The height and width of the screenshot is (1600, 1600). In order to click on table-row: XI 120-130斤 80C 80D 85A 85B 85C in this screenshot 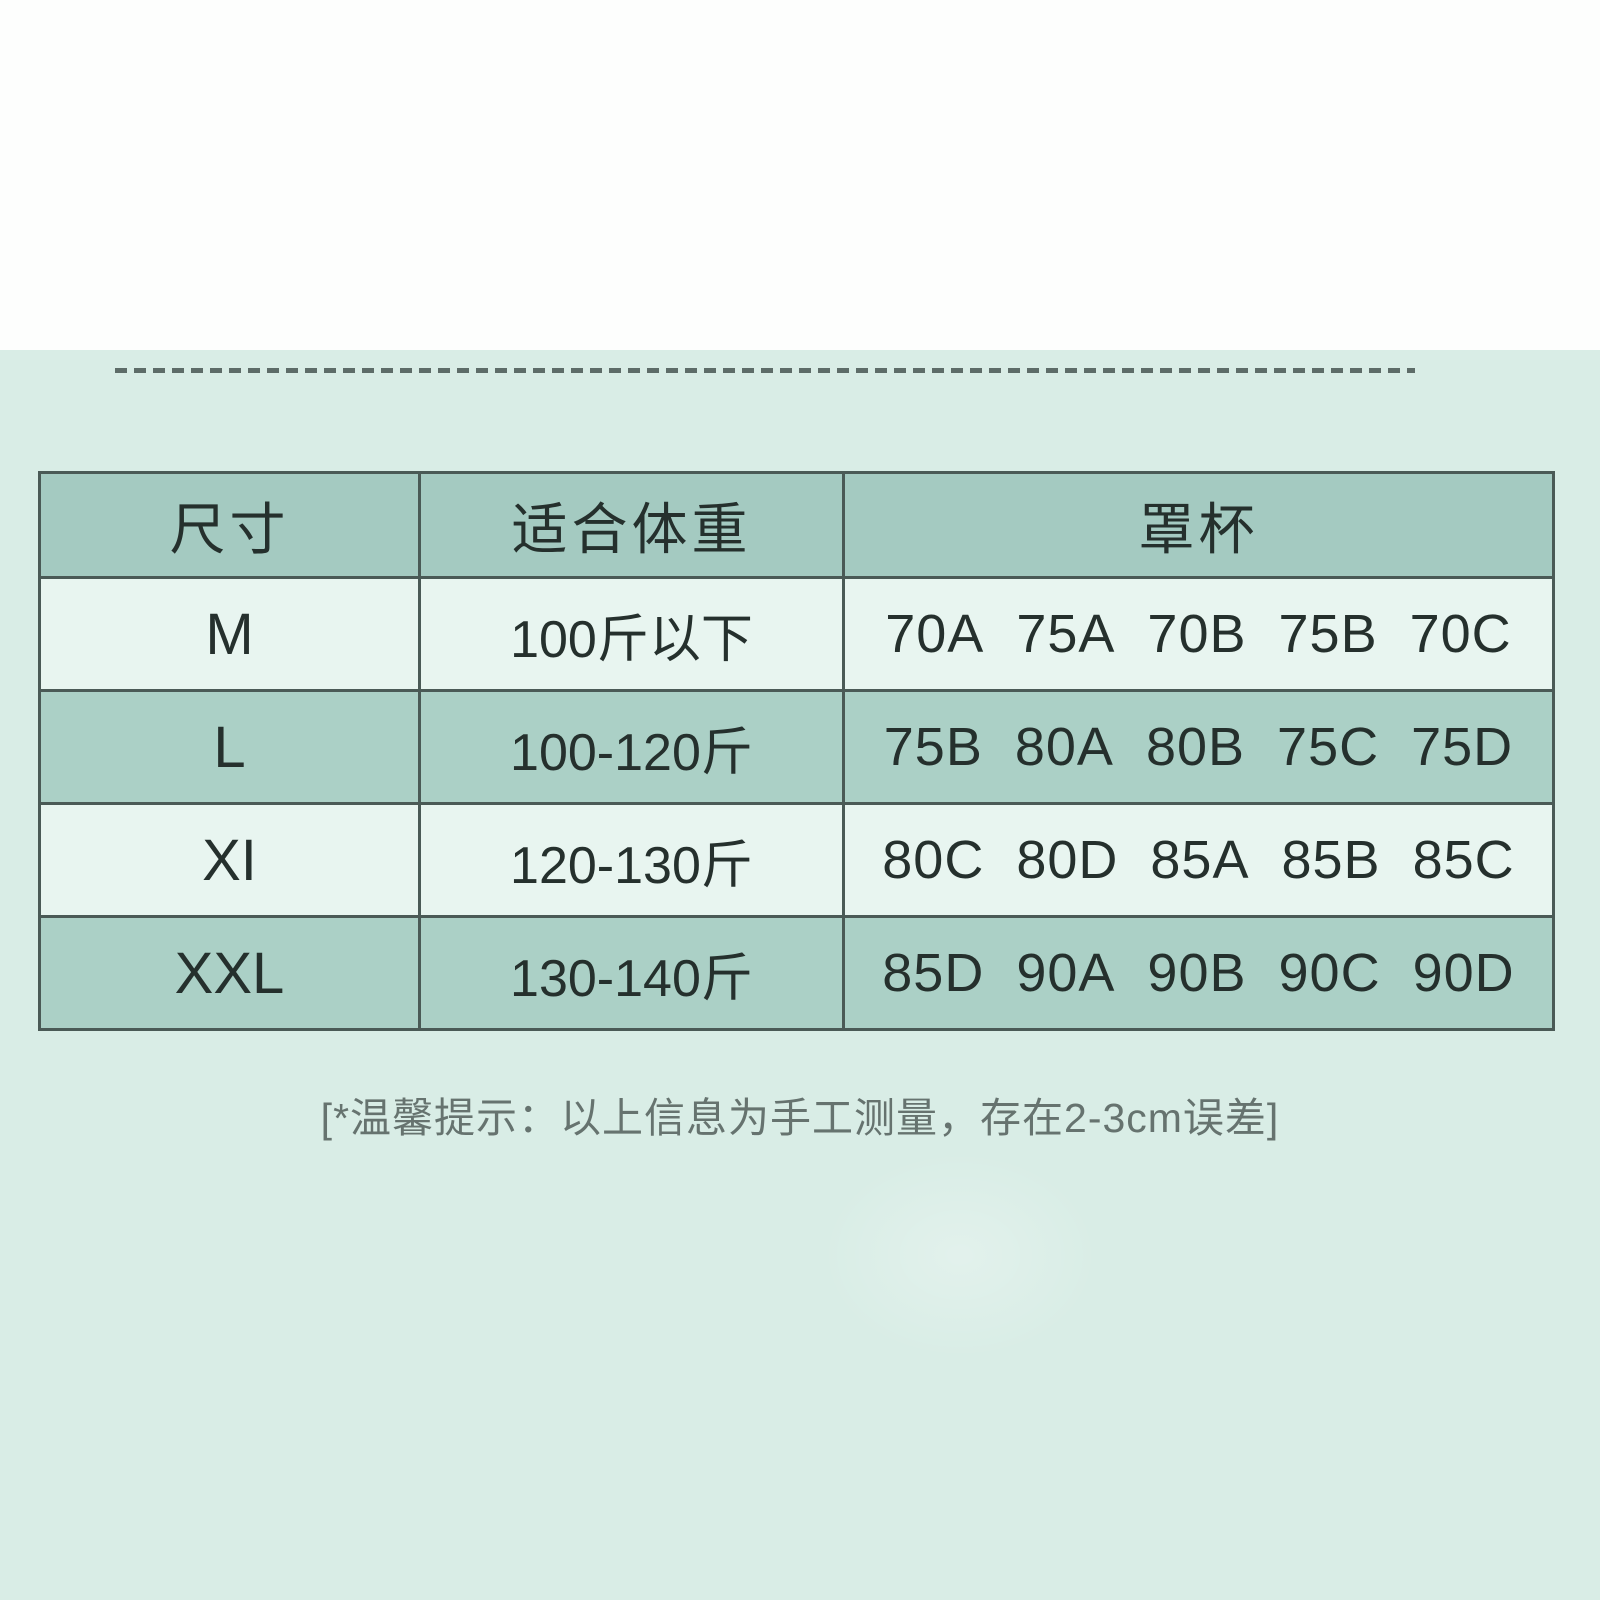, I will do `click(797, 860)`.